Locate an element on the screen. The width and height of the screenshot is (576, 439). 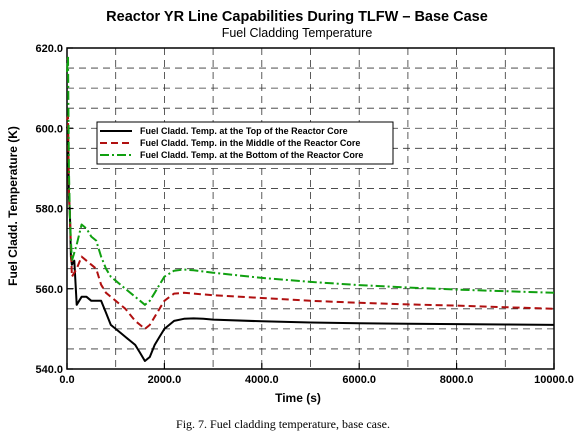
x-tick-label: 10000.0 is located at coordinates (554, 380).